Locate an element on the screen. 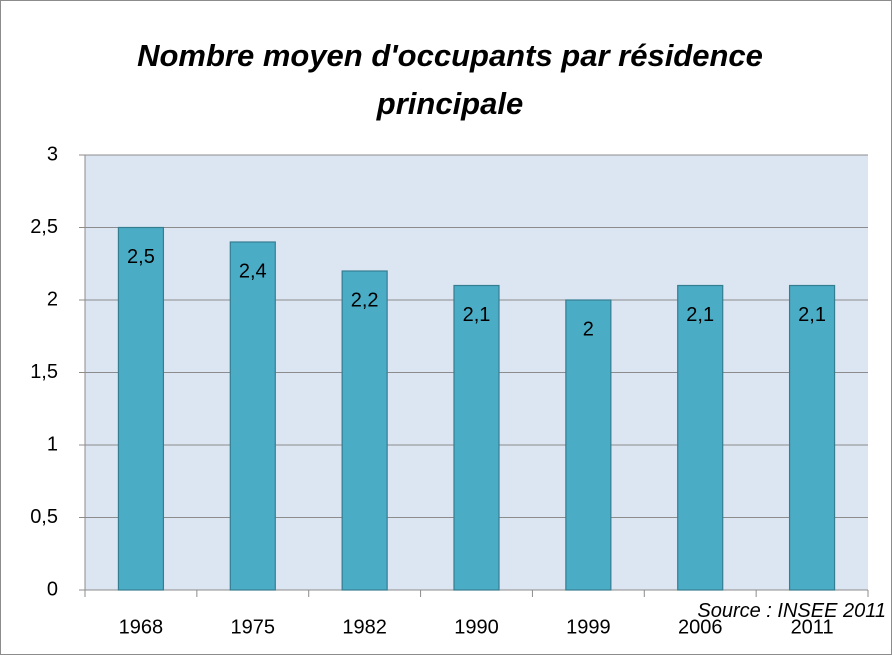  y-tick-label: 2 is located at coordinates (52, 299).